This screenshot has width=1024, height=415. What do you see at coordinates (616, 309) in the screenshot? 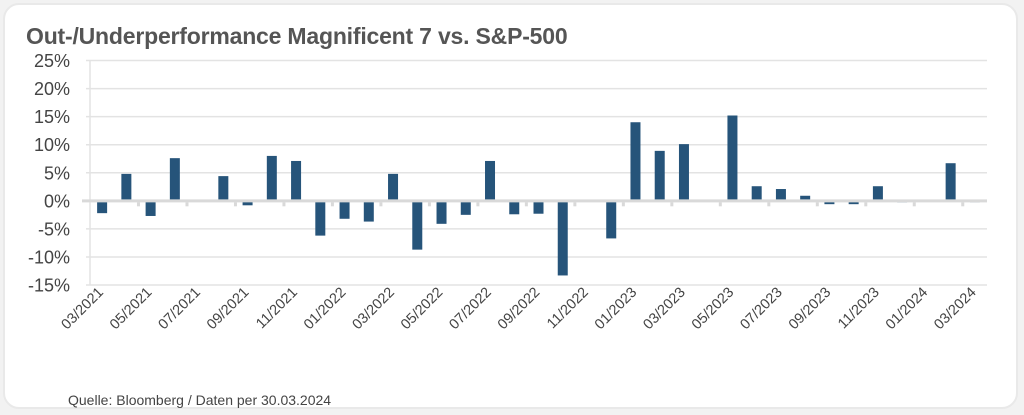
I see `x-tick-label: 01/2023` at bounding box center [616, 309].